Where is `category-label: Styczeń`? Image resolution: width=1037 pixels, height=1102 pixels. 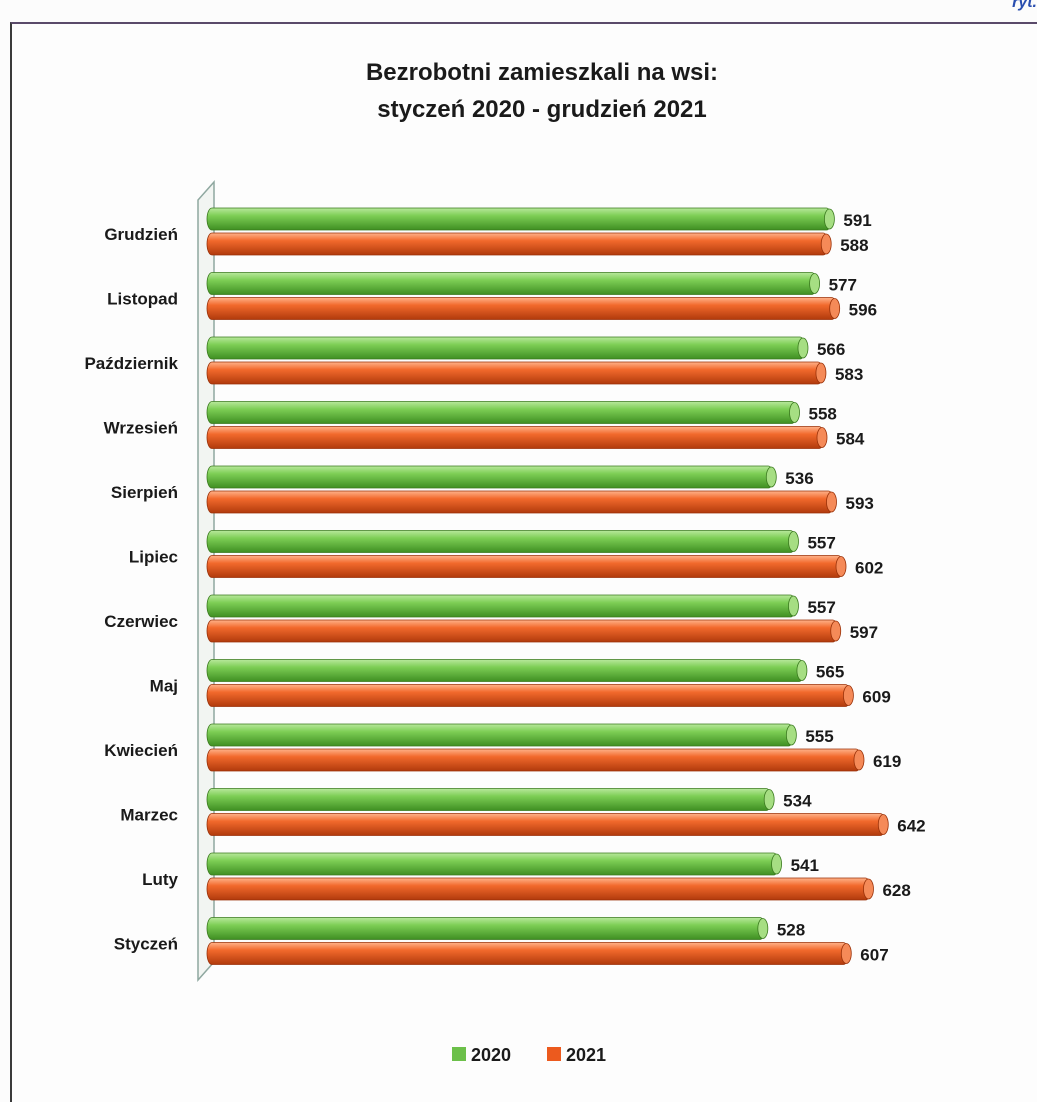 category-label: Styczeń is located at coordinates (146, 944).